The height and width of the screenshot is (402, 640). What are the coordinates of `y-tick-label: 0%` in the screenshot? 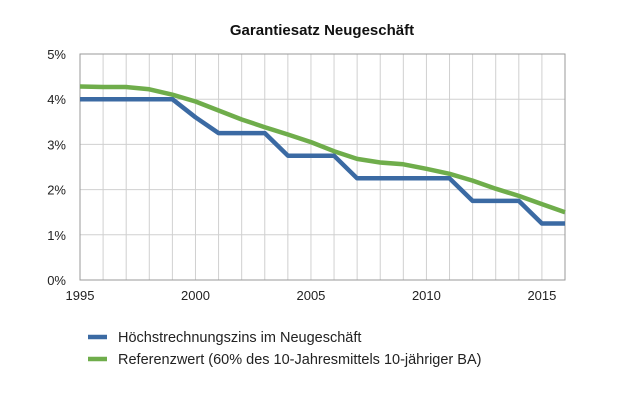 It's located at (56, 280).